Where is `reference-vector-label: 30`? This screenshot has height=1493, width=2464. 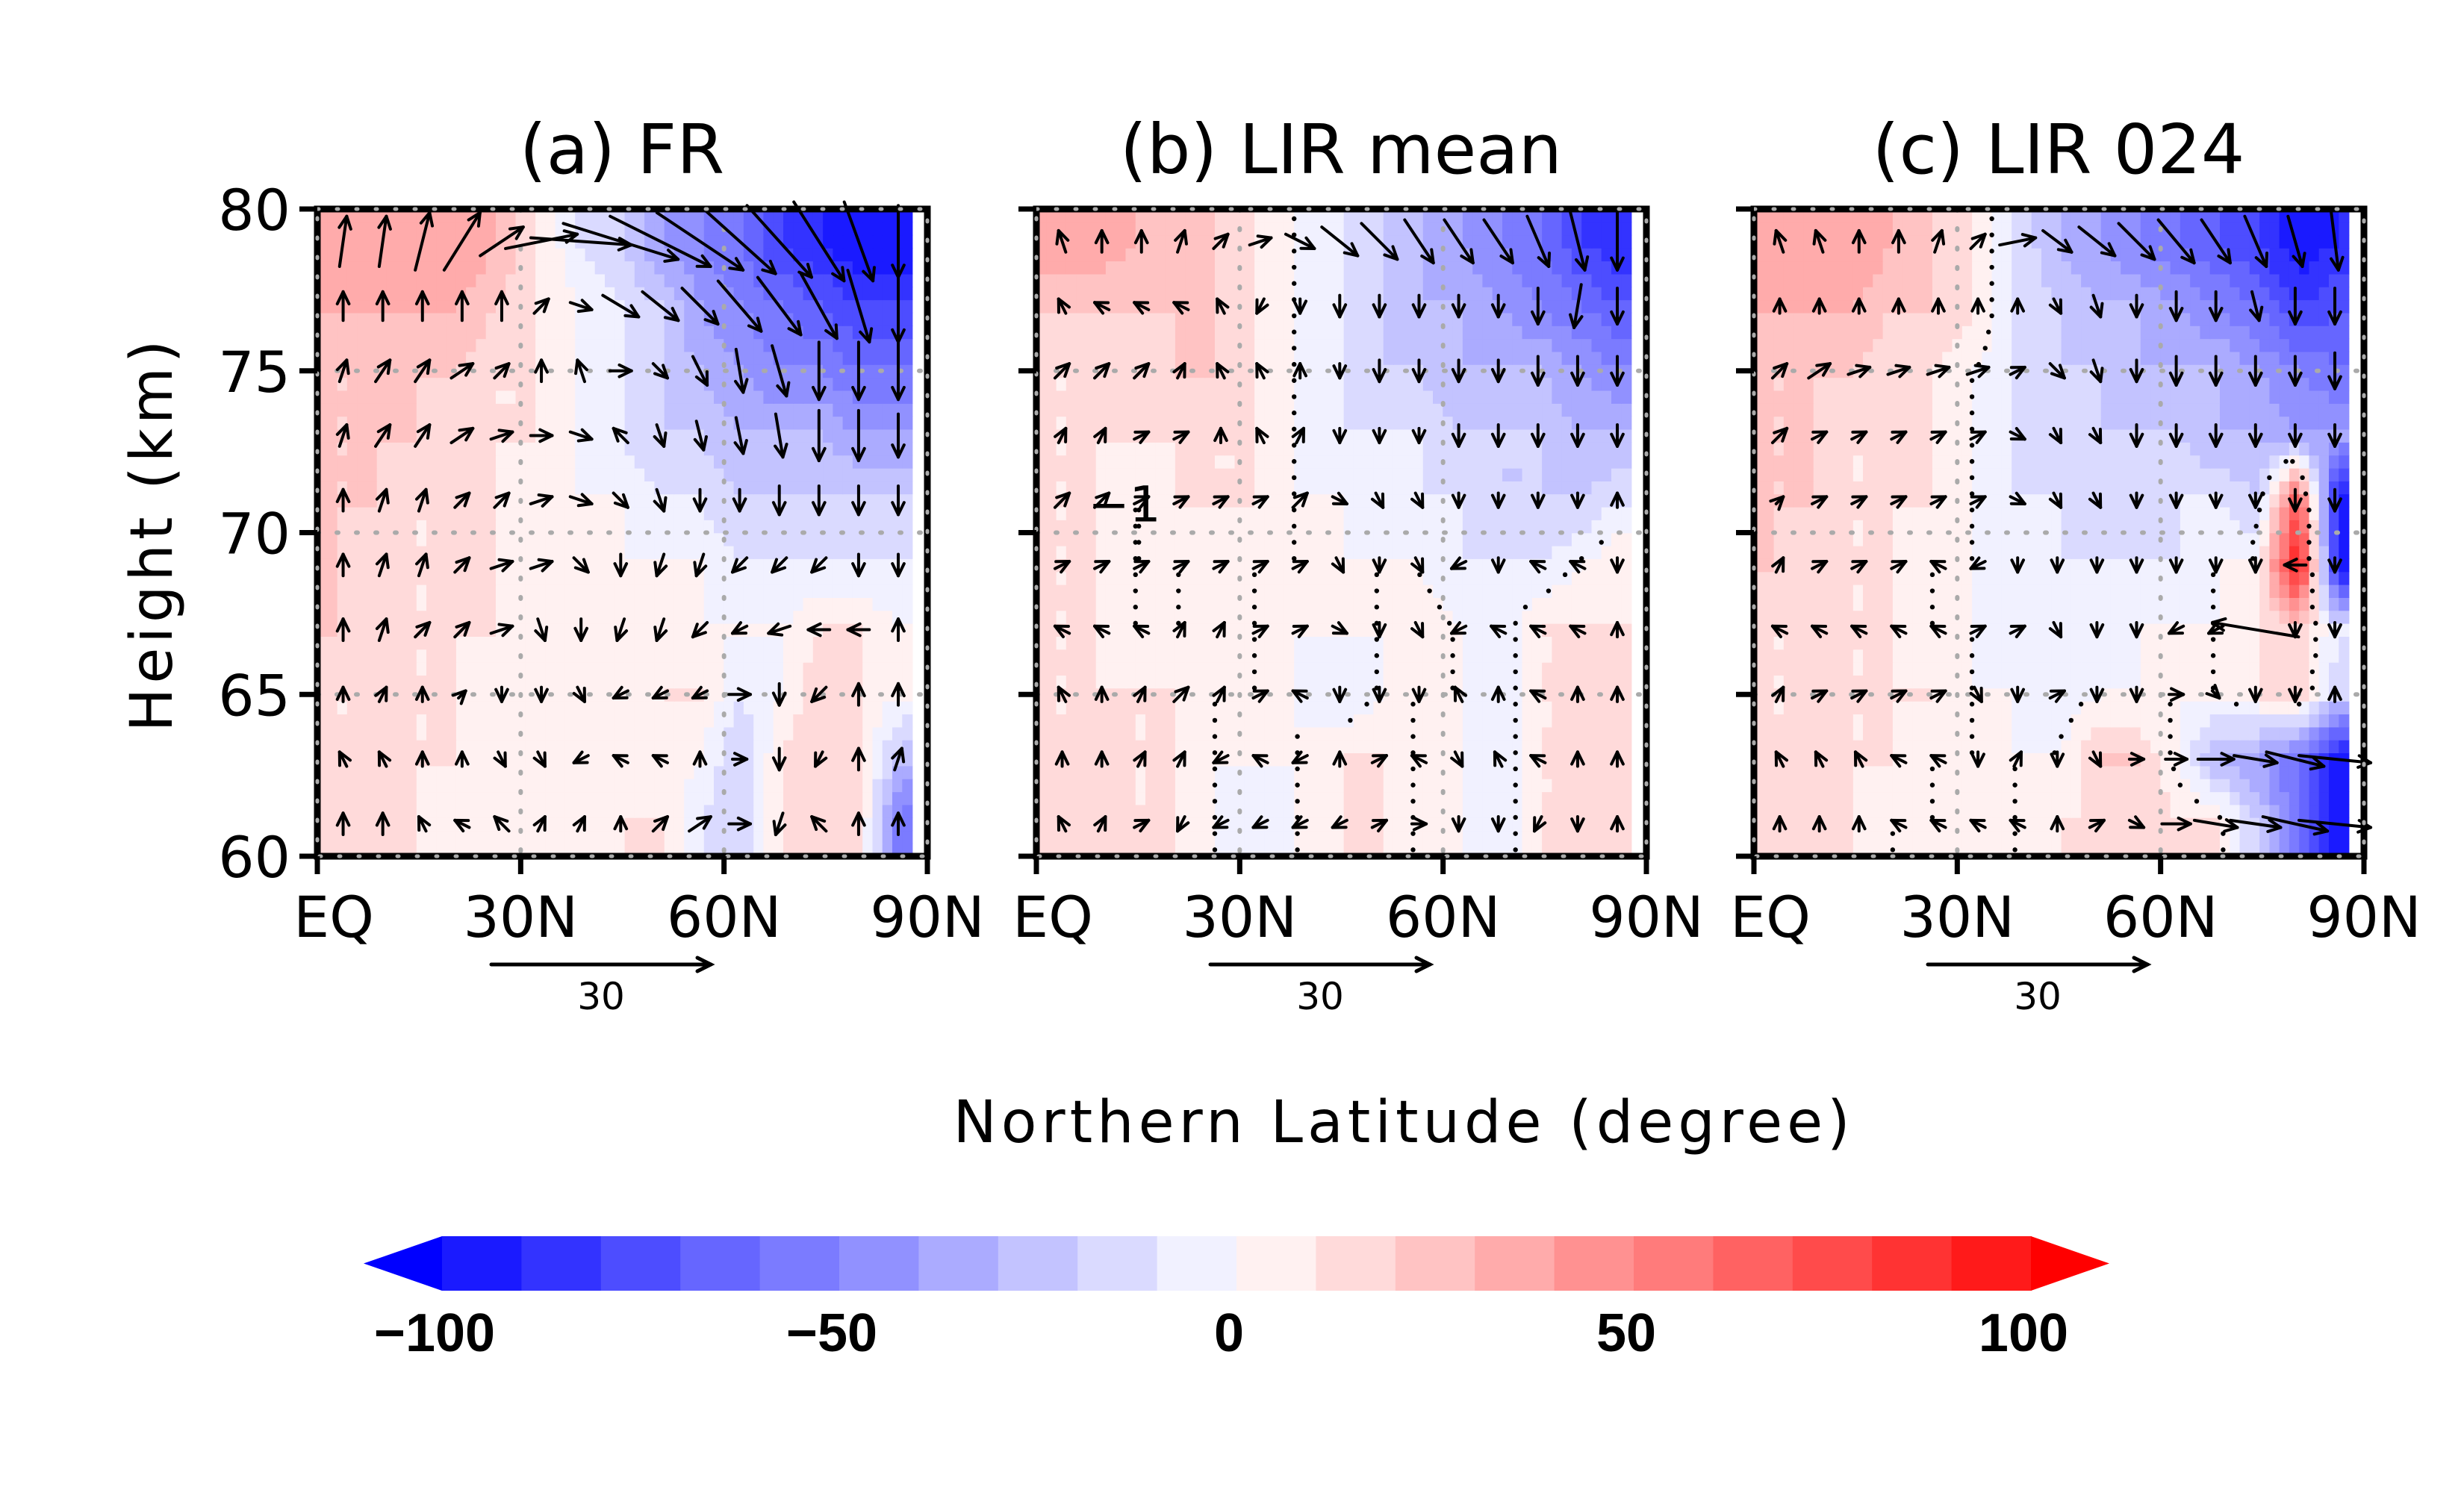
reference-vector-label: 30 is located at coordinates (601, 997).